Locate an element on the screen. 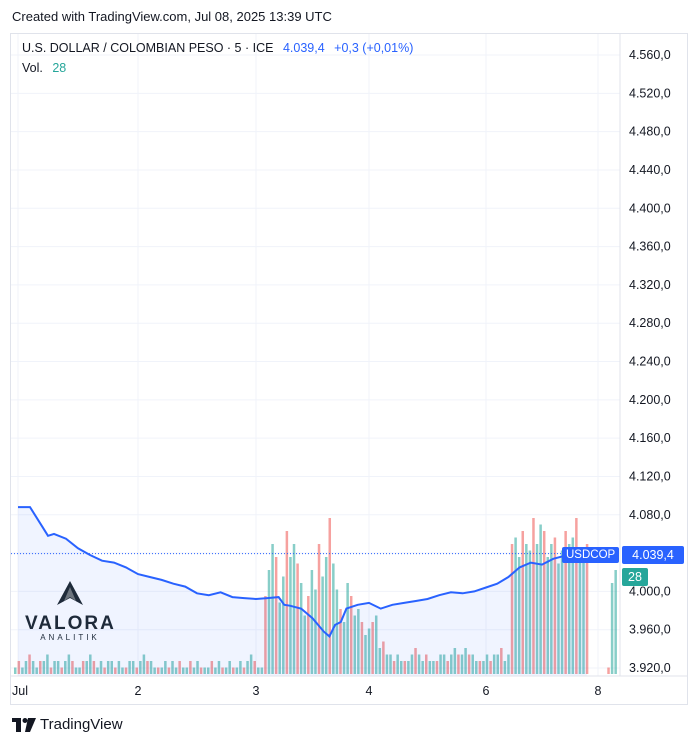 The height and width of the screenshot is (748, 700). y-tick-label: 4.400,0 is located at coordinates (650, 208).